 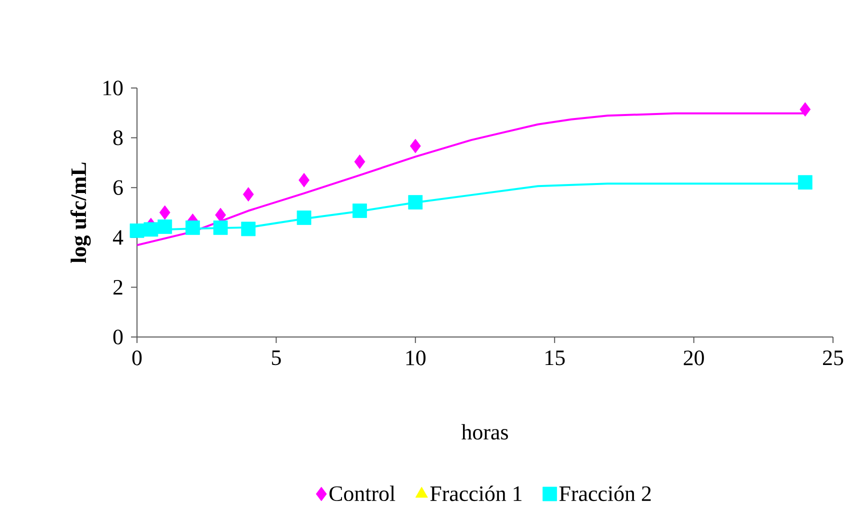 What do you see at coordinates (118, 187) in the screenshot?
I see `y-tick-label: 6` at bounding box center [118, 187].